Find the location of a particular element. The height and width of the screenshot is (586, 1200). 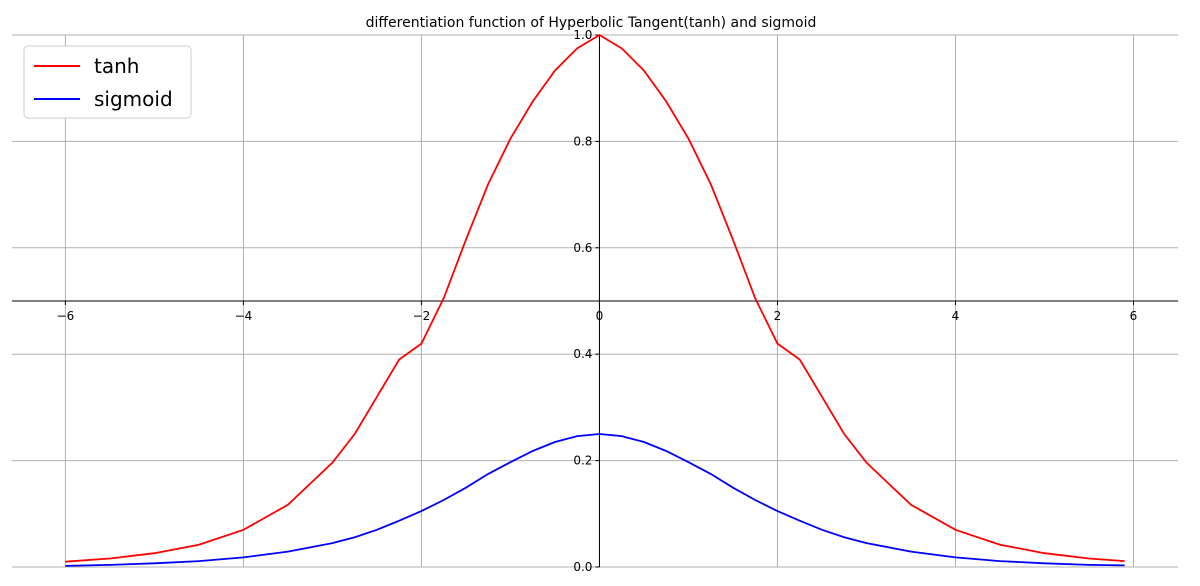

x-tick-label: 0 is located at coordinates (600, 316).